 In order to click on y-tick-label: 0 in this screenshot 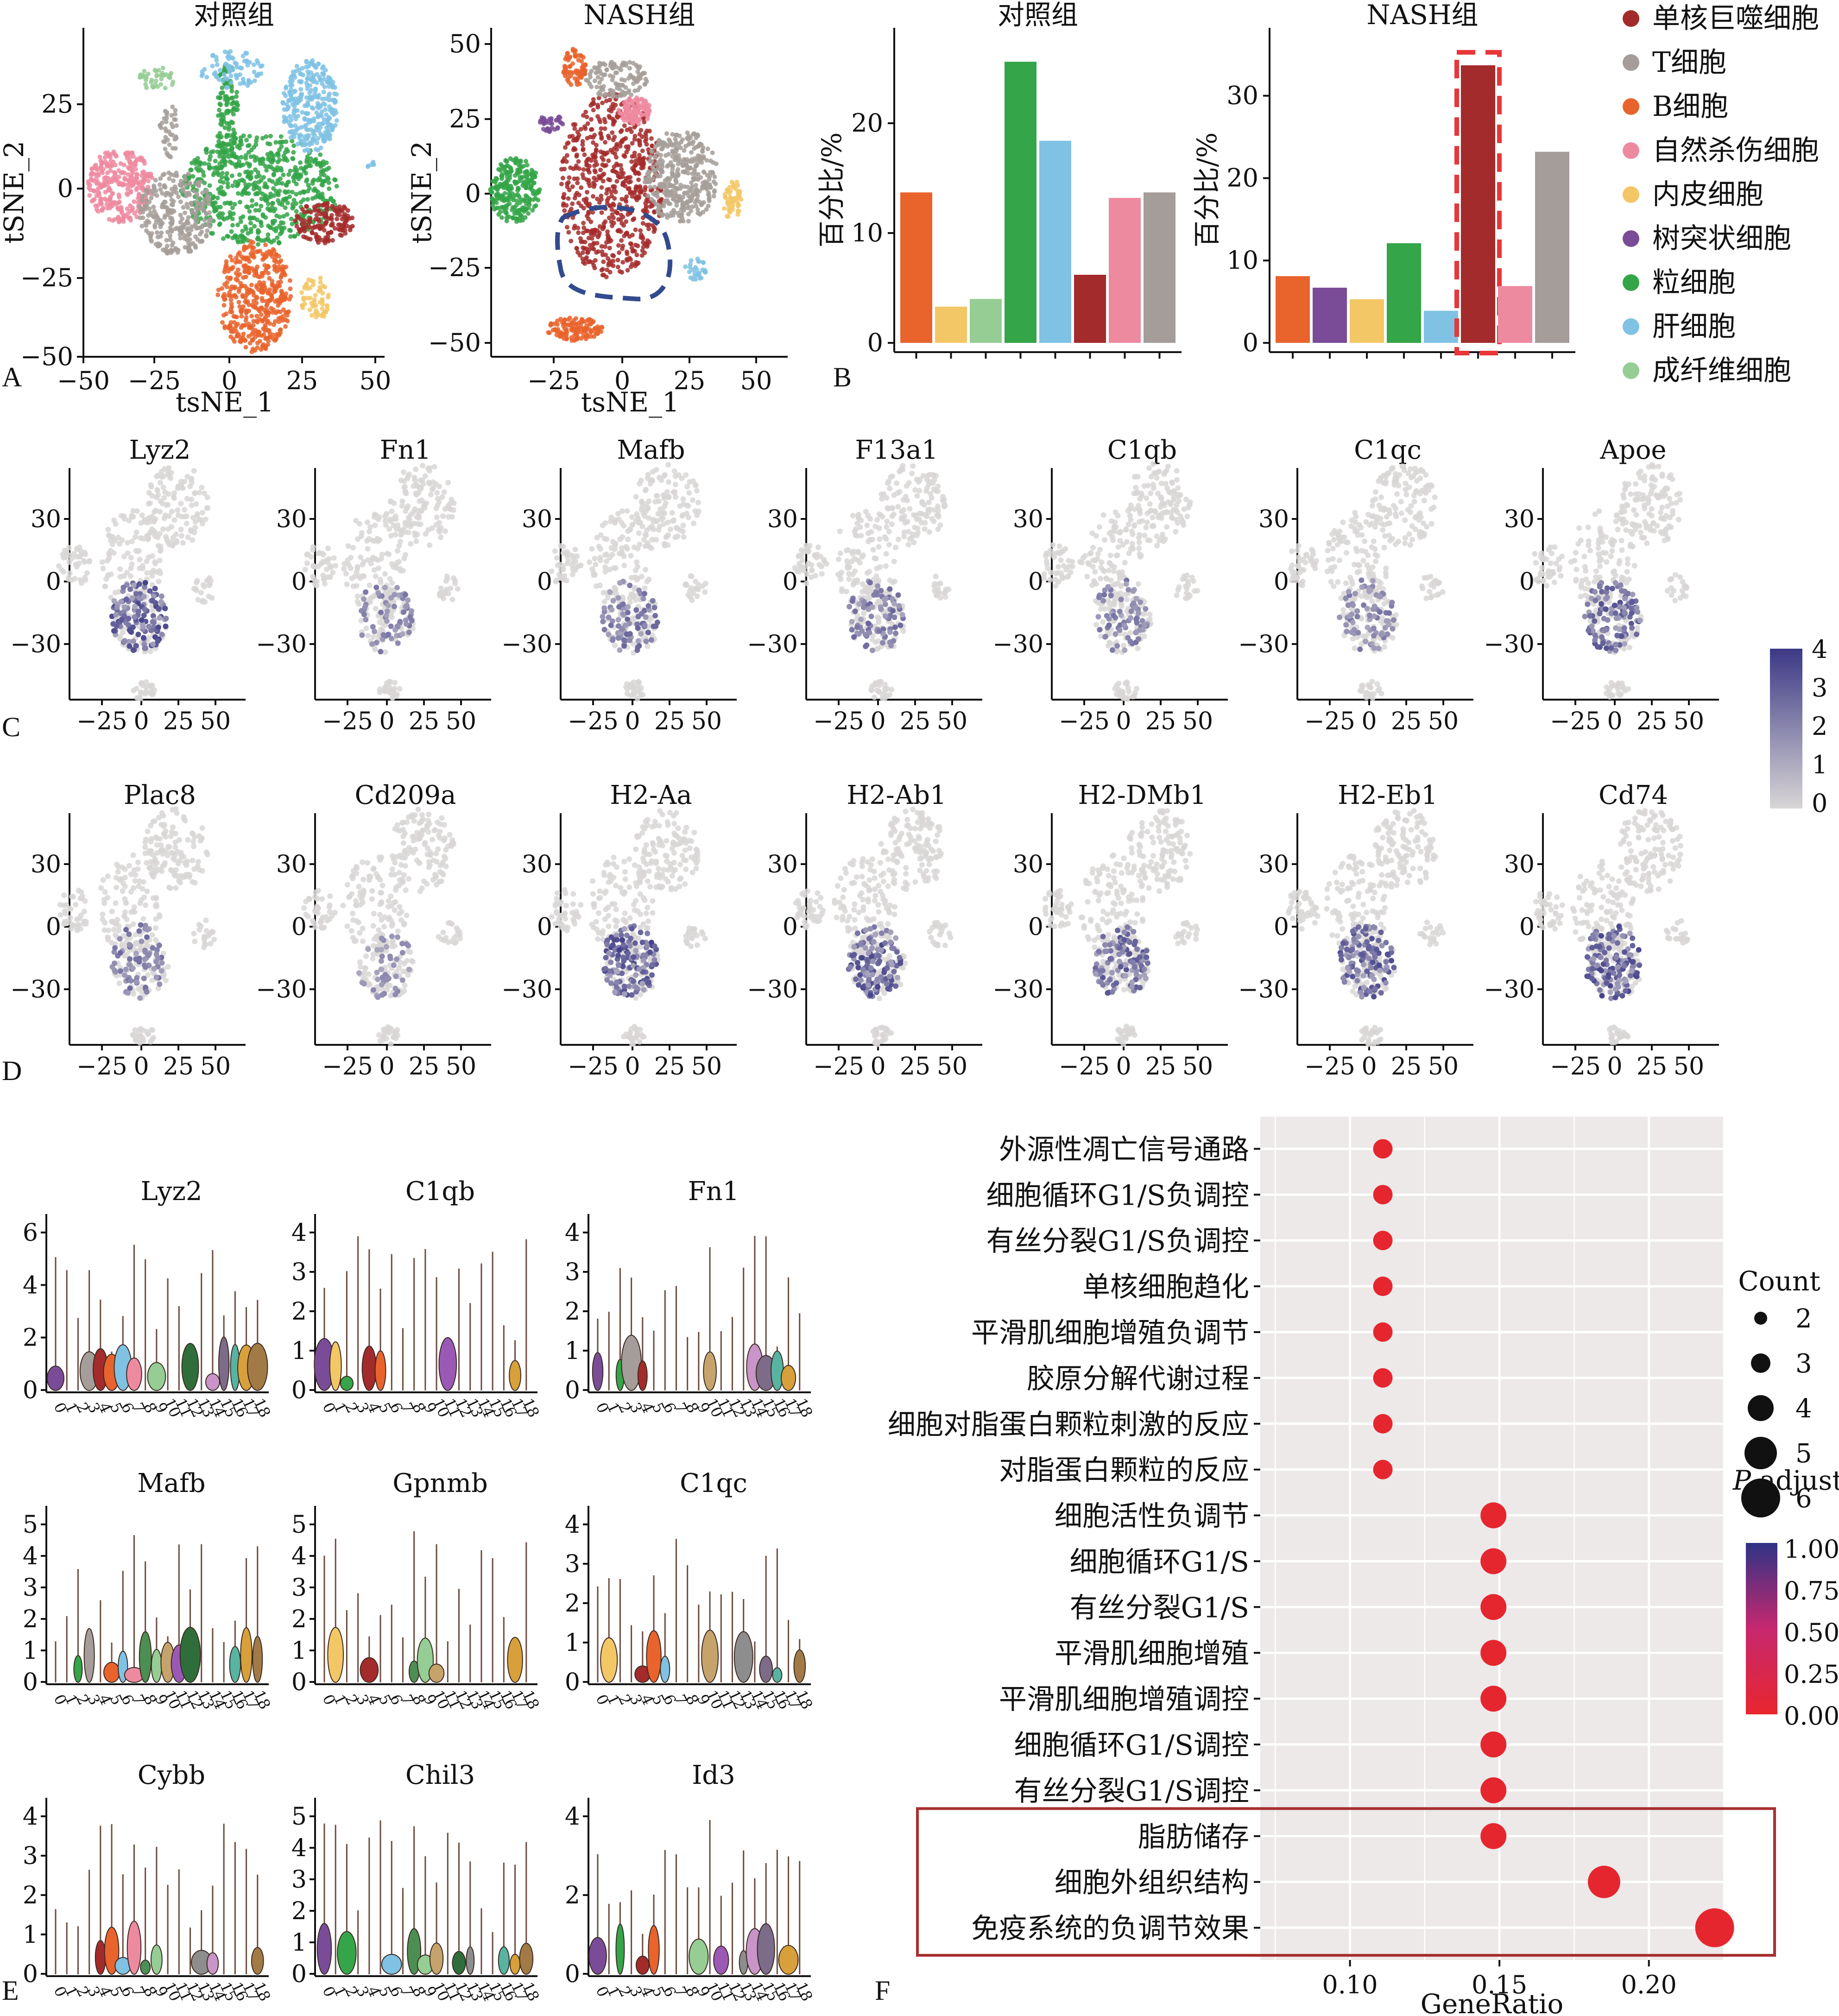, I will do `click(53, 582)`.